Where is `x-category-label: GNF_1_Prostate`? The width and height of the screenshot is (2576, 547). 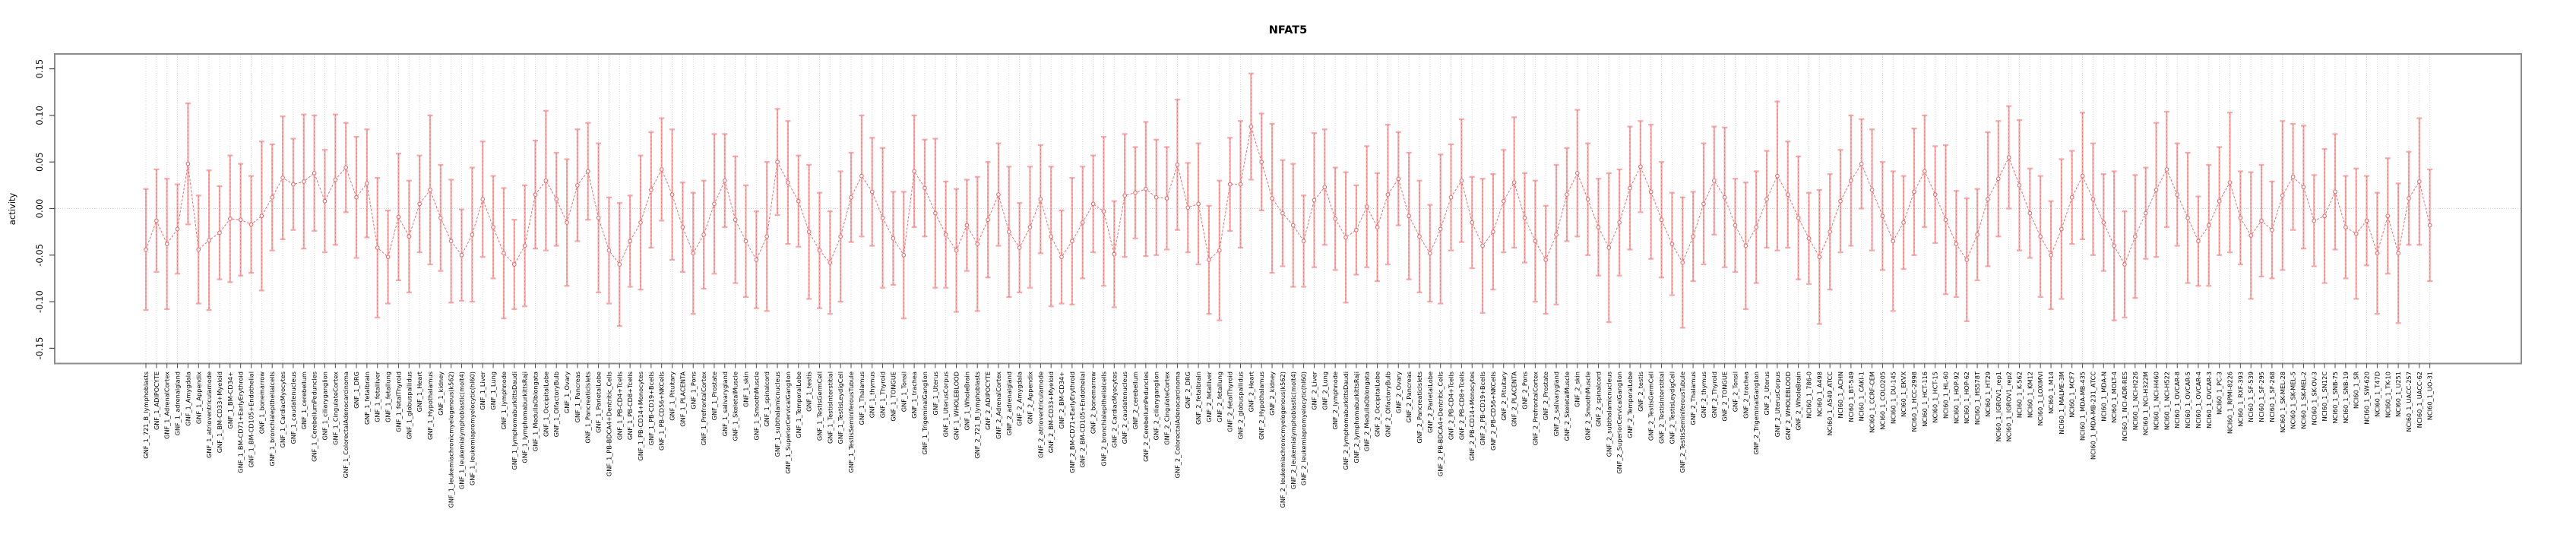 x-category-label: GNF_1_Prostate is located at coordinates (714, 396).